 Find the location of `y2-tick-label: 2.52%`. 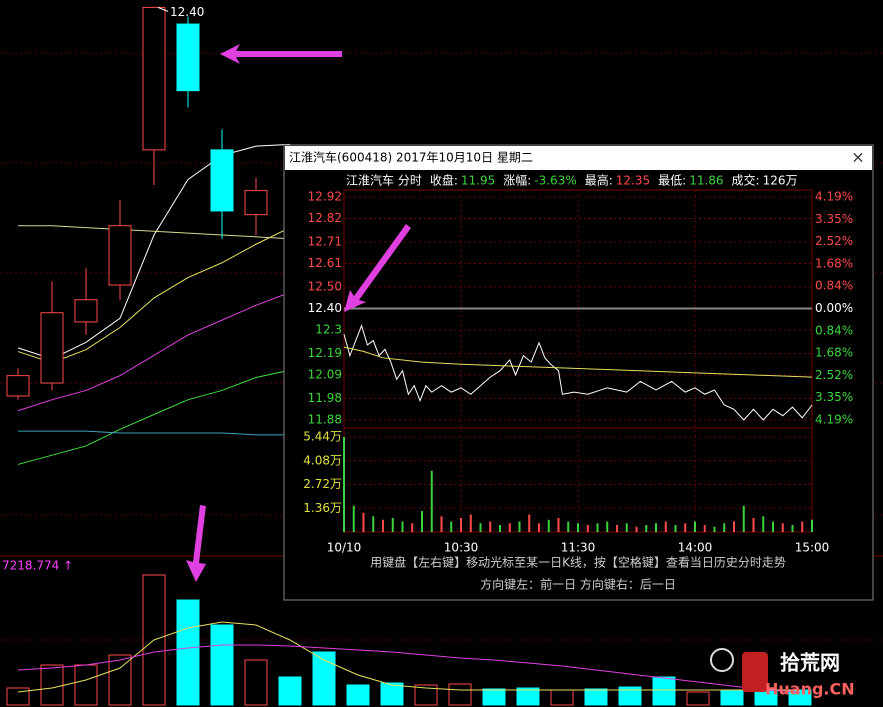

y2-tick-label: 2.52% is located at coordinates (834, 241).